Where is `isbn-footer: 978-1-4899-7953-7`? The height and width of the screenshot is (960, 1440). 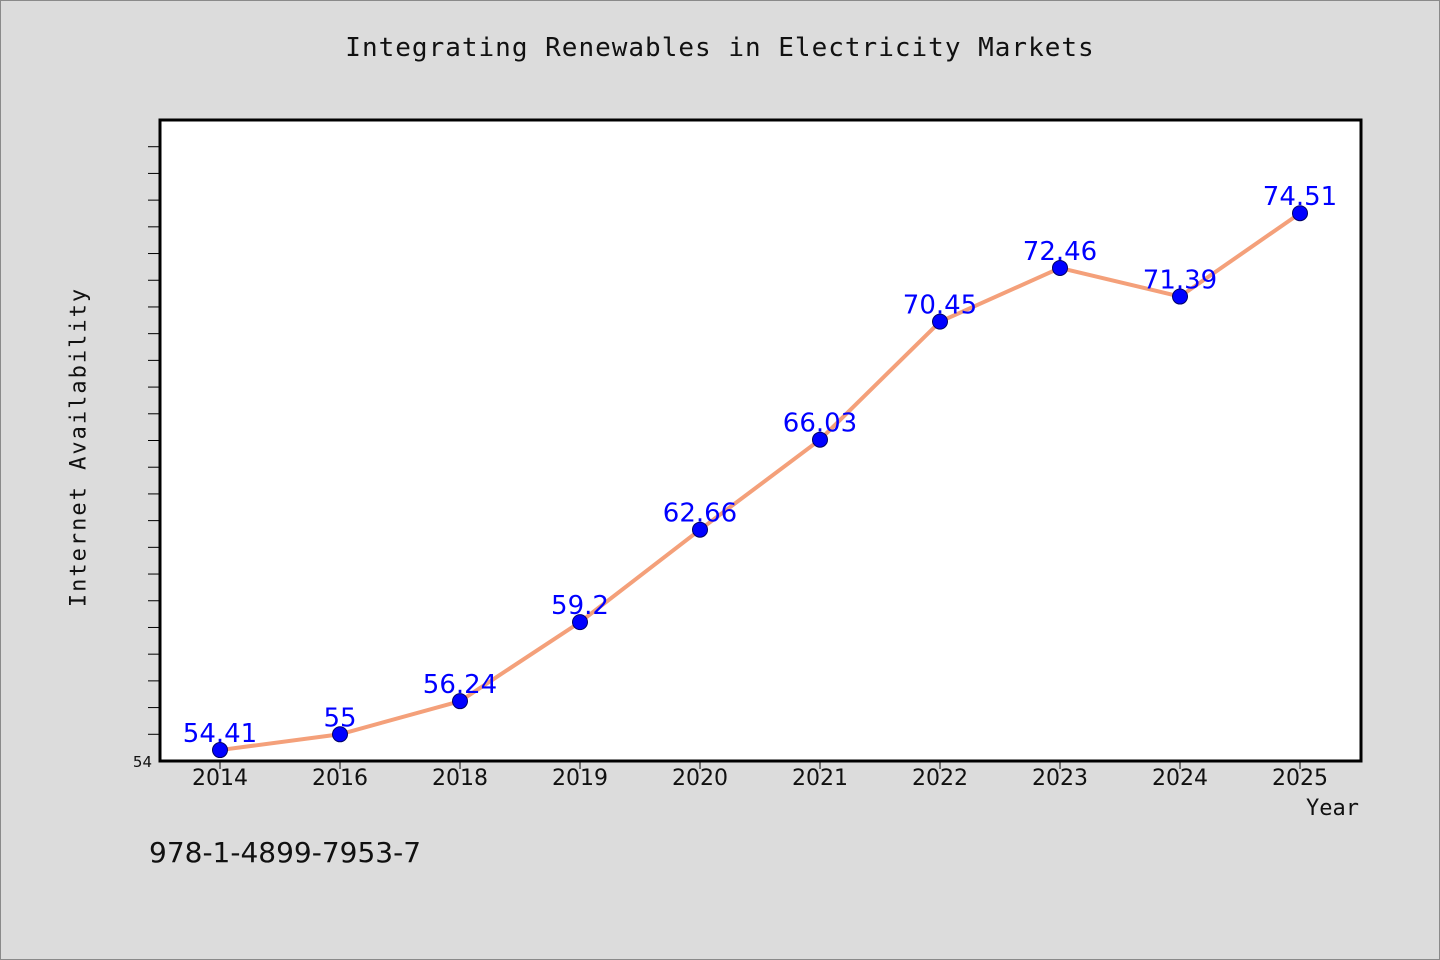
isbn-footer: 978-1-4899-7953-7 is located at coordinates (285, 852).